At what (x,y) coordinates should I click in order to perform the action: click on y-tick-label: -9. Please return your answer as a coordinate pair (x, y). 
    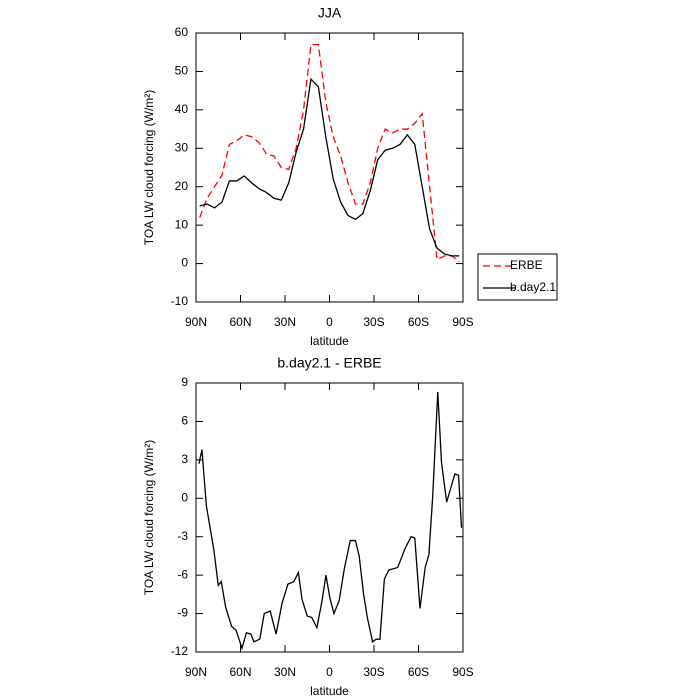
    Looking at the image, I should click on (182, 613).